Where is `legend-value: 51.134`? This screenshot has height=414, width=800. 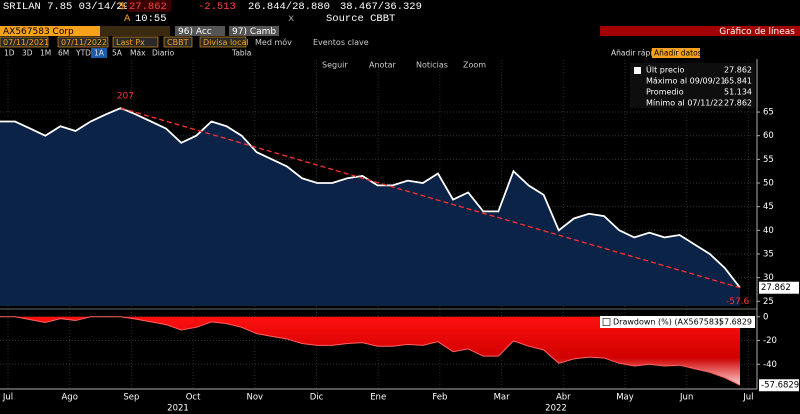 legend-value: 51.134 is located at coordinates (738, 92).